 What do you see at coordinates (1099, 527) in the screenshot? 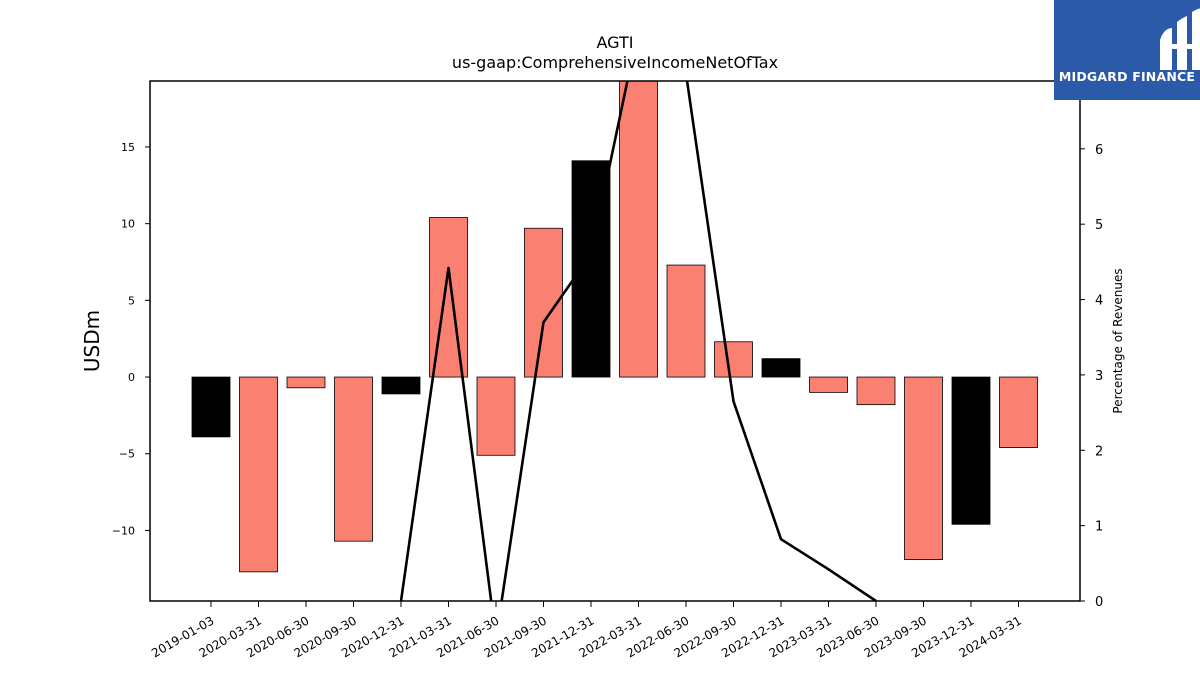
I see `y2-tick-label: 1` at bounding box center [1099, 527].